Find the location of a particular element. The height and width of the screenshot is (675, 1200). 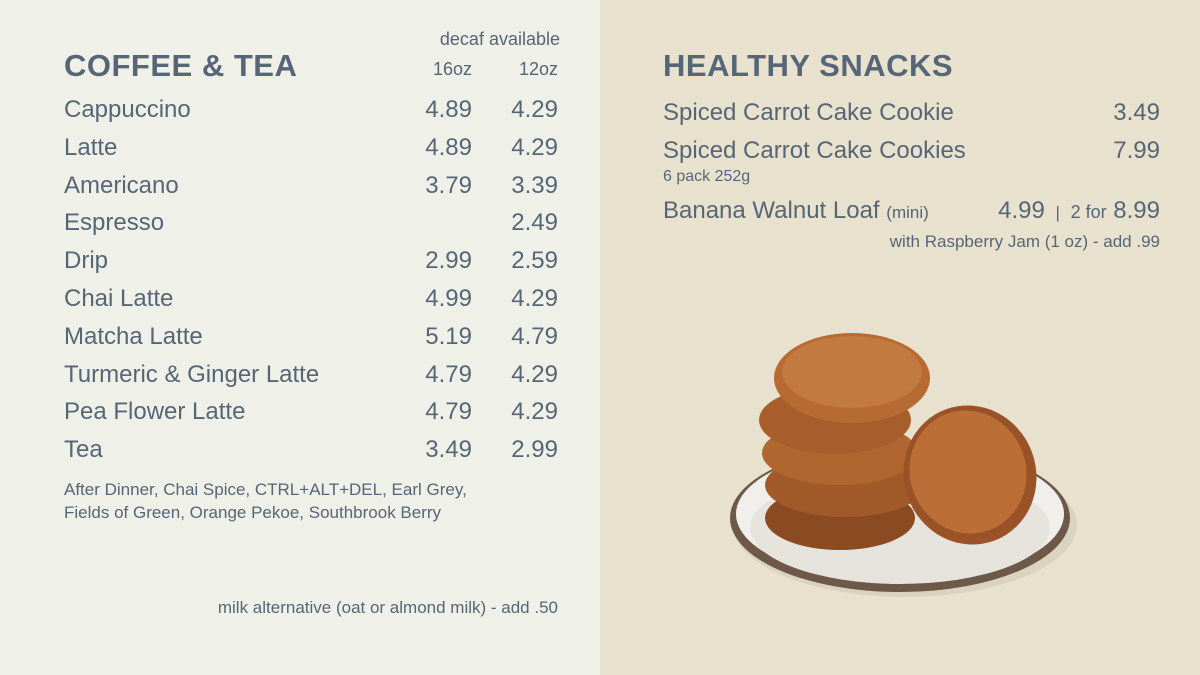

section-title: HEALTHY SNACKS is located at coordinates (808, 65).